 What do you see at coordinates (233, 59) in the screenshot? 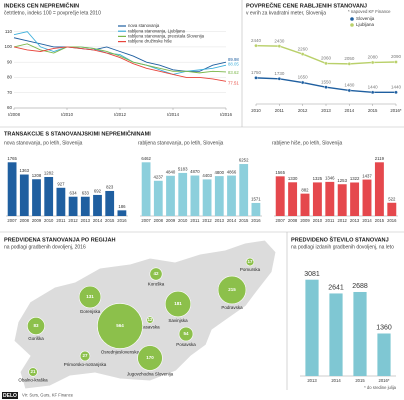
I see `end-label: 89.98` at bounding box center [233, 59].